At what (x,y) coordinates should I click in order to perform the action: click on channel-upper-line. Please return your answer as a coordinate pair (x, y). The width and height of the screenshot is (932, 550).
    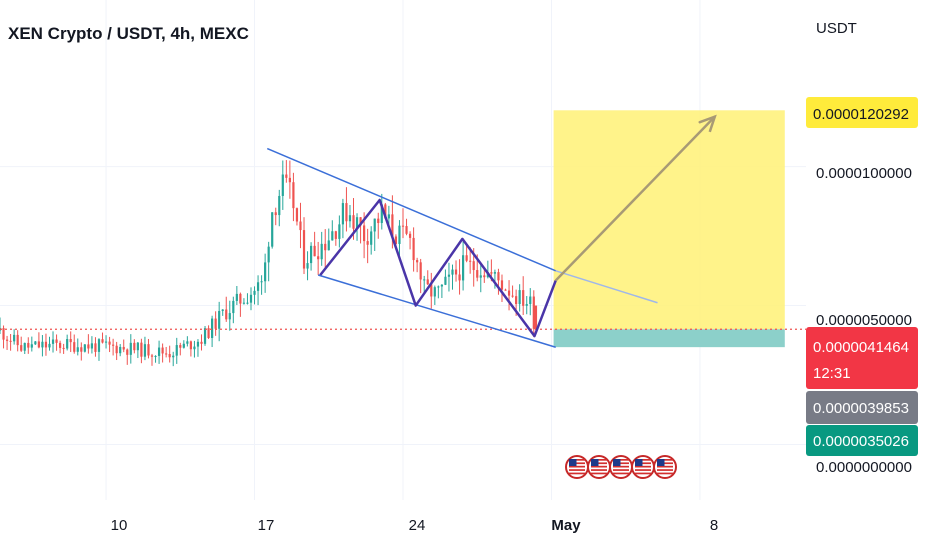
    Looking at the image, I should click on (411, 209).